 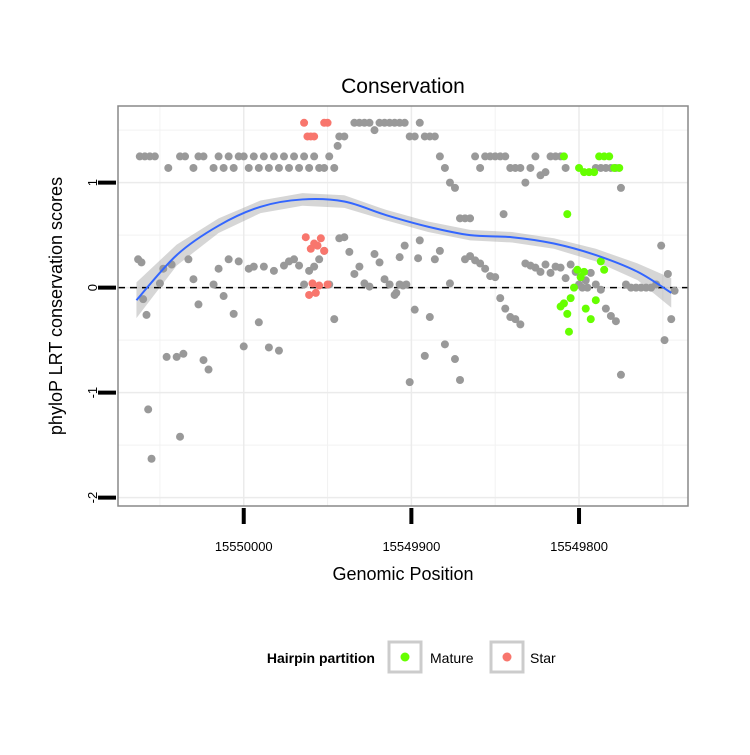 I want to click on legend-key-star, so click(x=507, y=657).